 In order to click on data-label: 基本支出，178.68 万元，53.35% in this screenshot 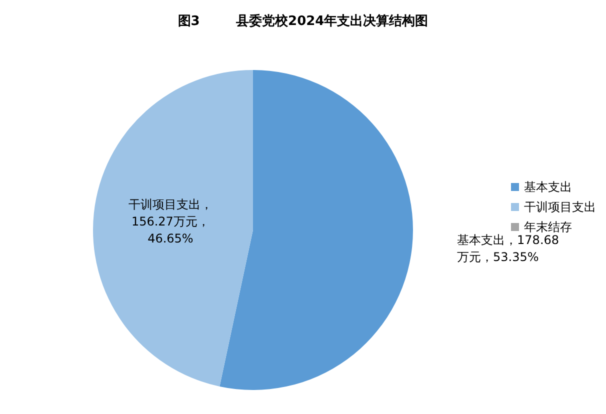, I will do `click(508, 248)`.